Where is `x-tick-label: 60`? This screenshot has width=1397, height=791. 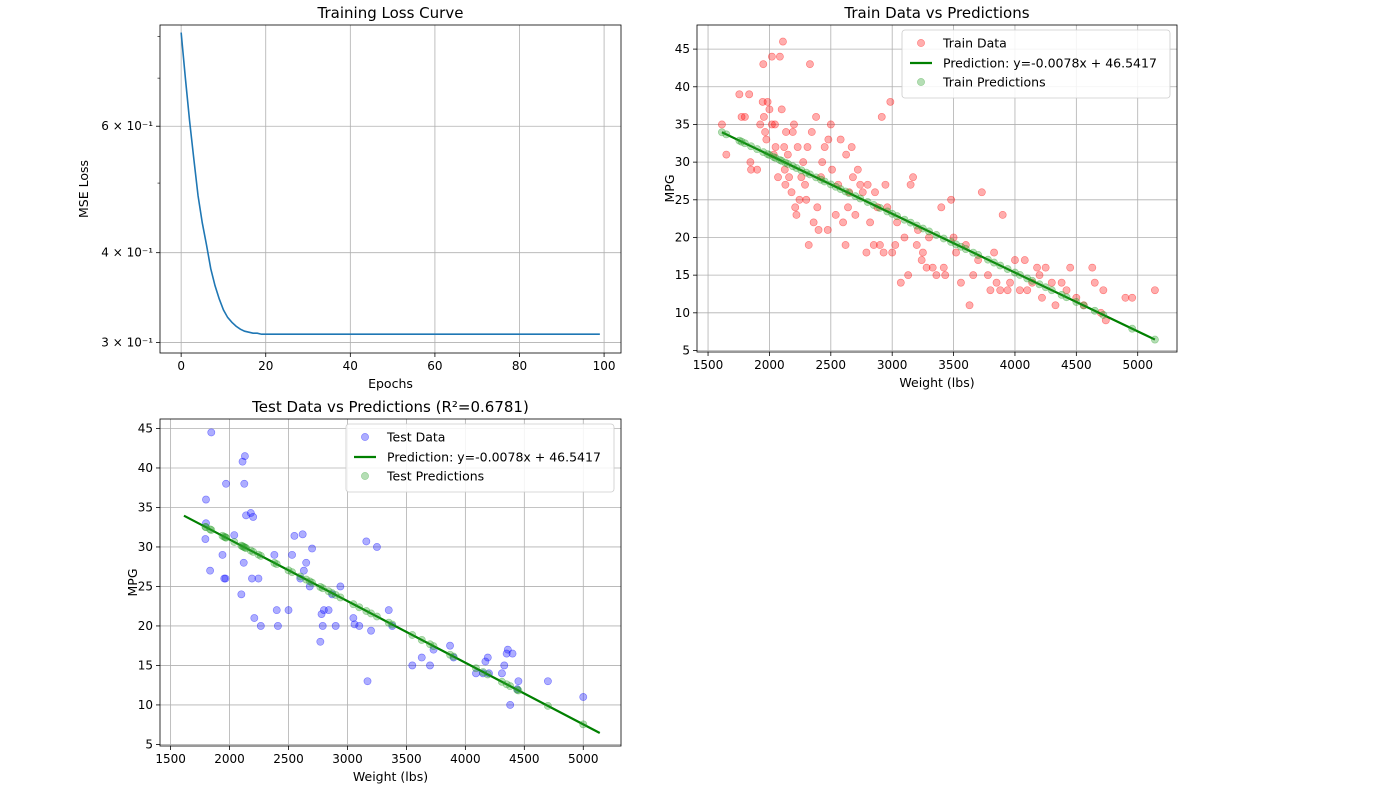
x-tick-label: 60 is located at coordinates (434, 366).